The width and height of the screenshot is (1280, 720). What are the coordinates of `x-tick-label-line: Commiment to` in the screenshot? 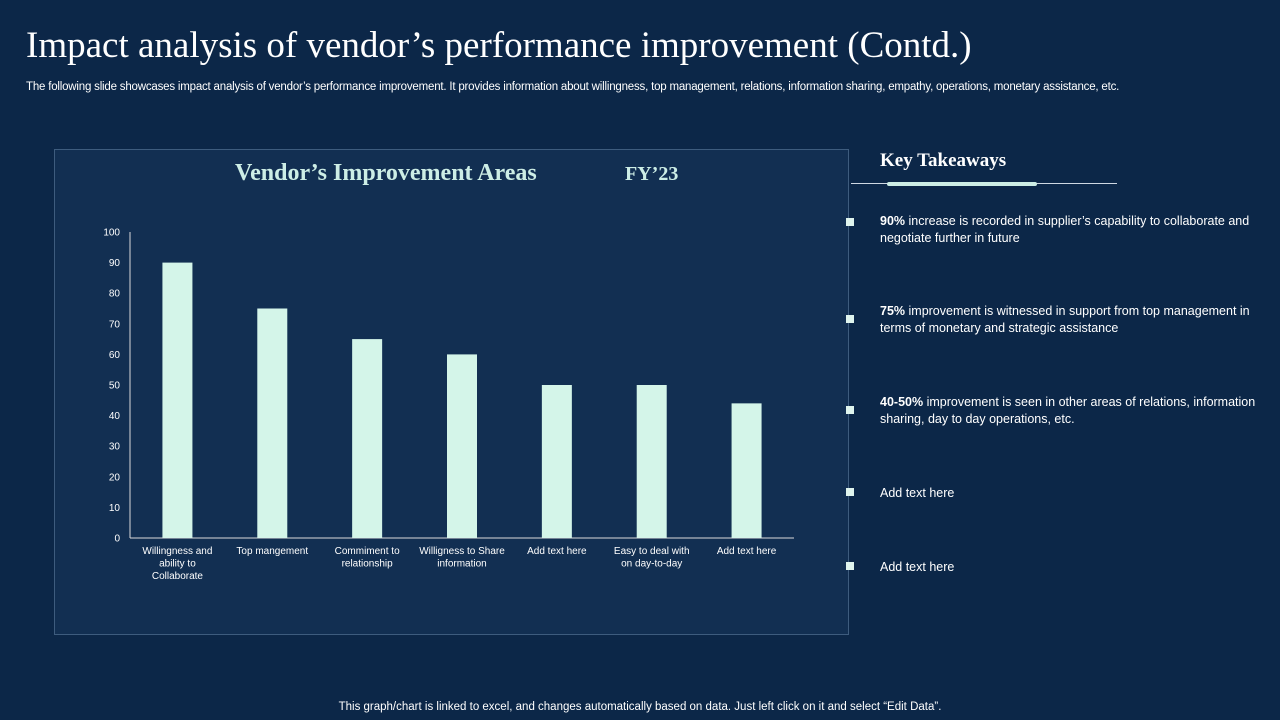 It's located at (367, 551).